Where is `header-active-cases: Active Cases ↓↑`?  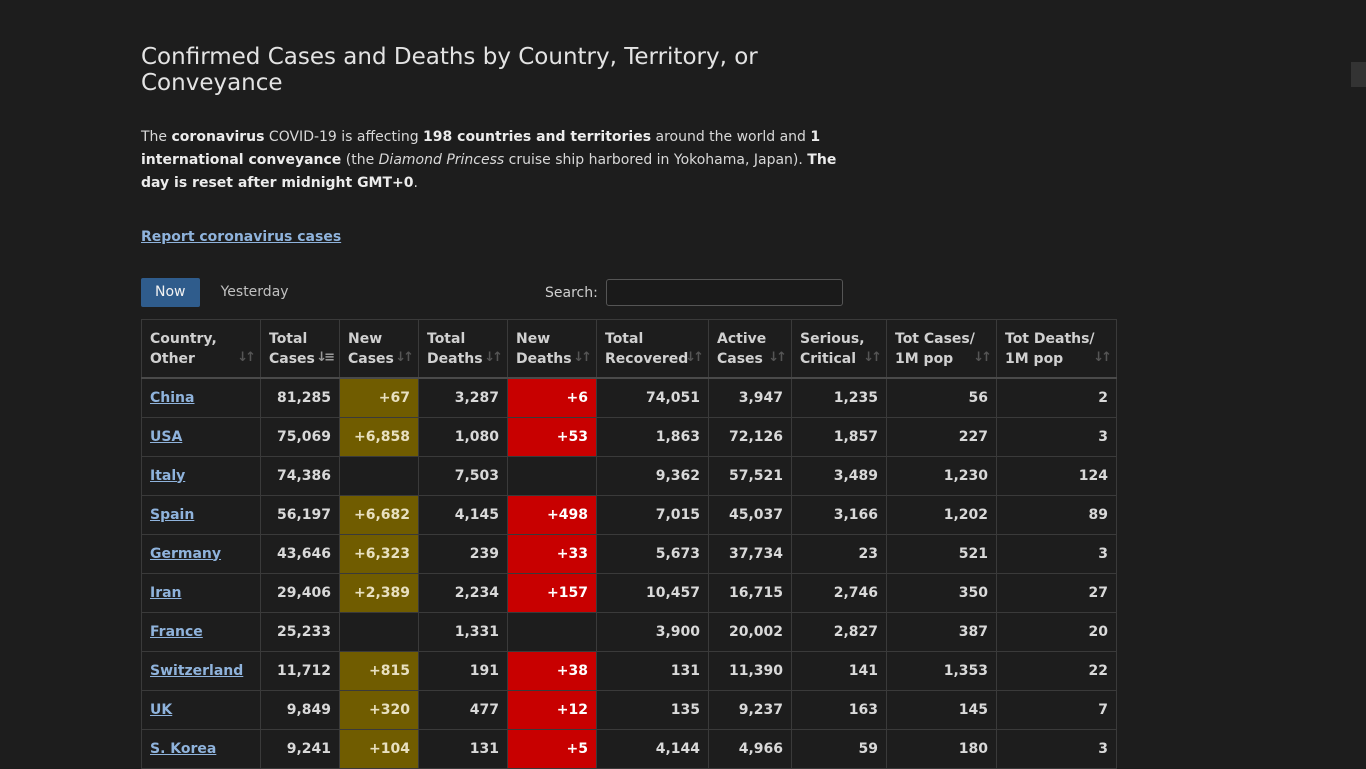
header-active-cases: Active Cases ↓↑ is located at coordinates (750, 349).